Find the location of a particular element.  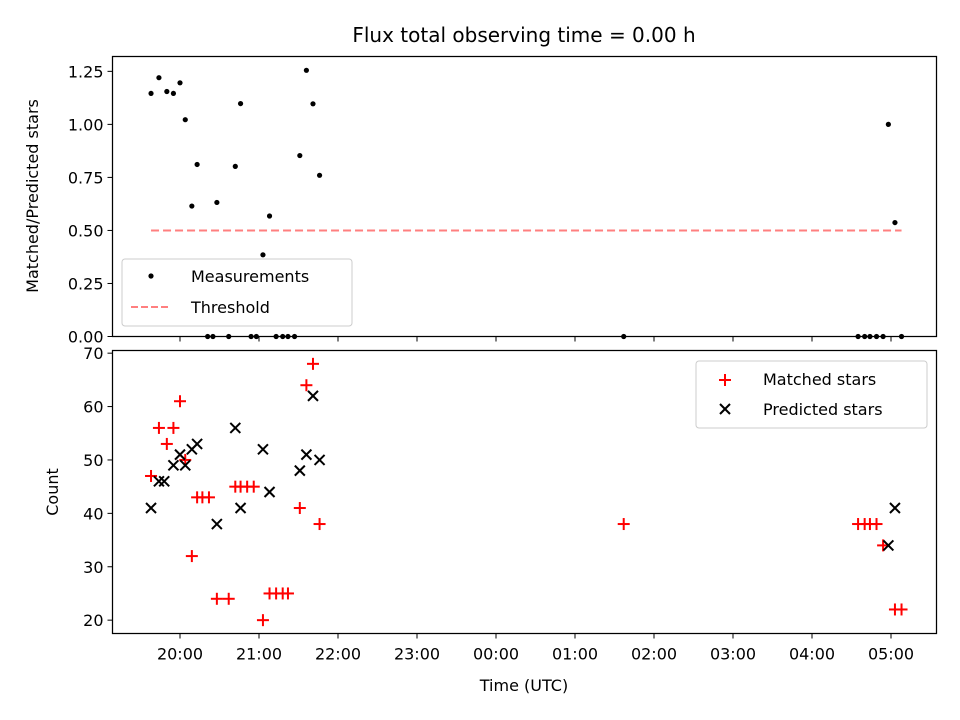

bottom-legend: Matched stars Predicted stars is located at coordinates (811, 394).